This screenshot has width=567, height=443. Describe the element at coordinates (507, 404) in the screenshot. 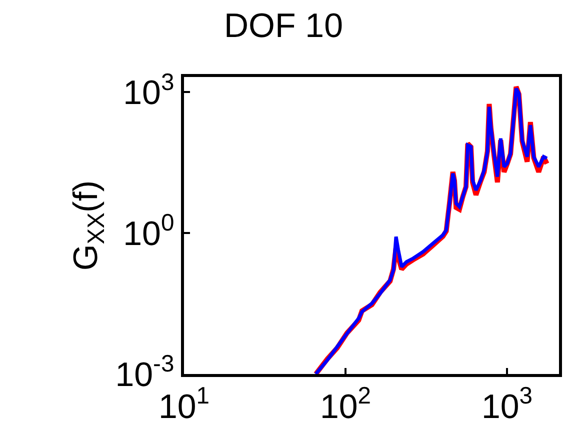

I see `x-tick-label: 10$^{3}$` at that location.